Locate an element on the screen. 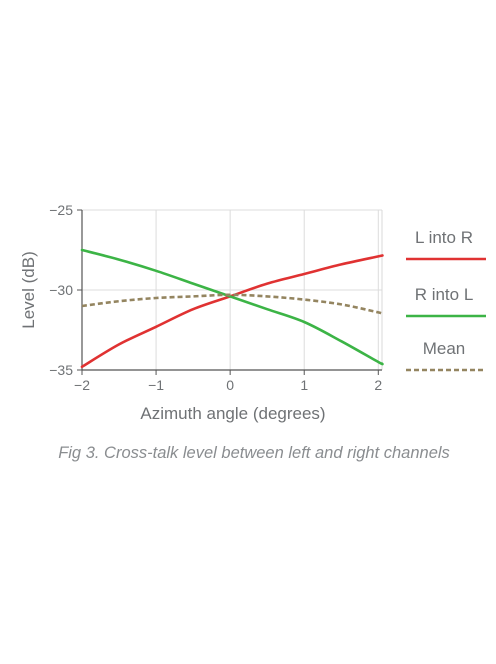 The width and height of the screenshot is (496, 664). y-axis-title: Level (dB) is located at coordinates (28, 289).